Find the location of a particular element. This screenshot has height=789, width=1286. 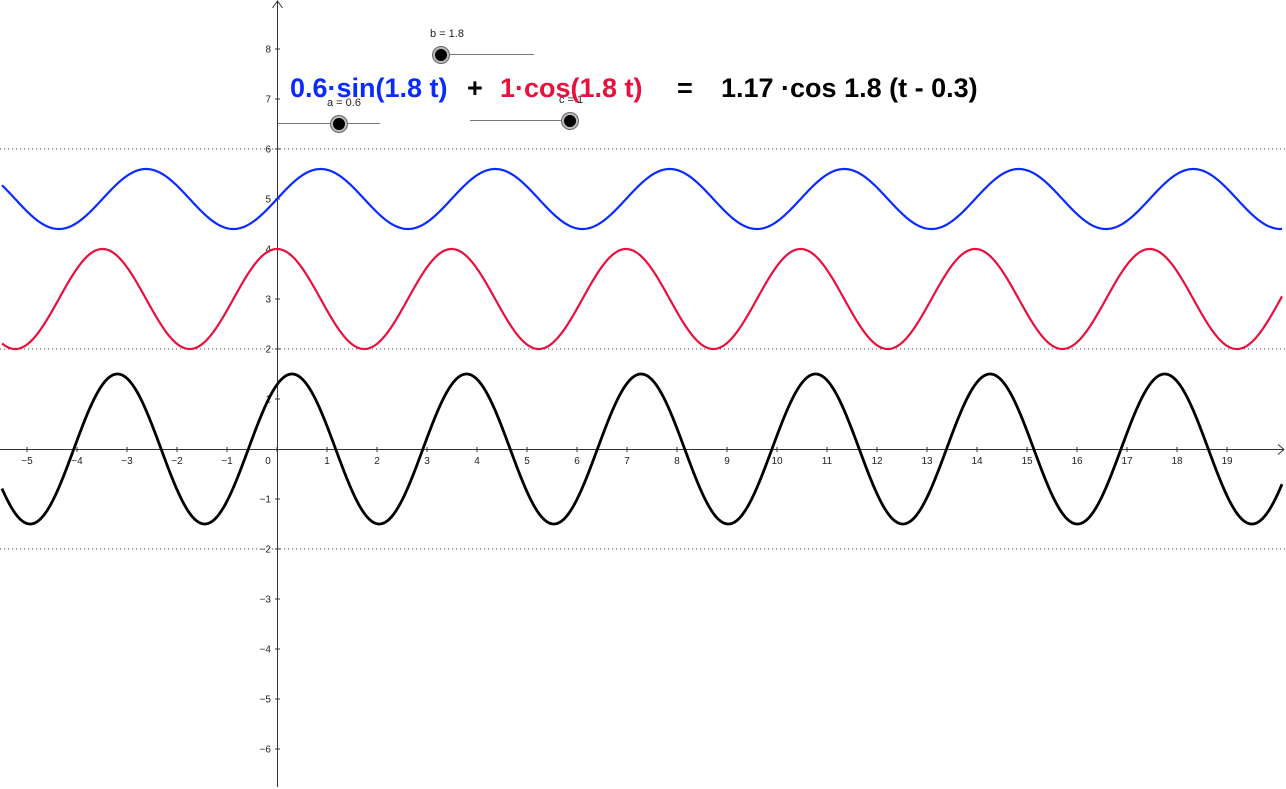

x-tick-label: 7 is located at coordinates (627, 461).